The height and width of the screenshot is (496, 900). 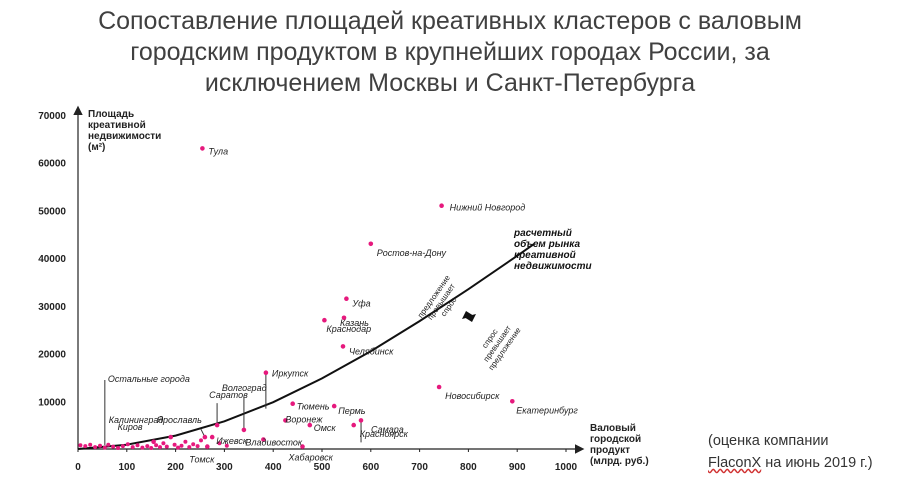 What do you see at coordinates (545, 255) in the screenshot?
I see `curve-label-line: креативной` at bounding box center [545, 255].